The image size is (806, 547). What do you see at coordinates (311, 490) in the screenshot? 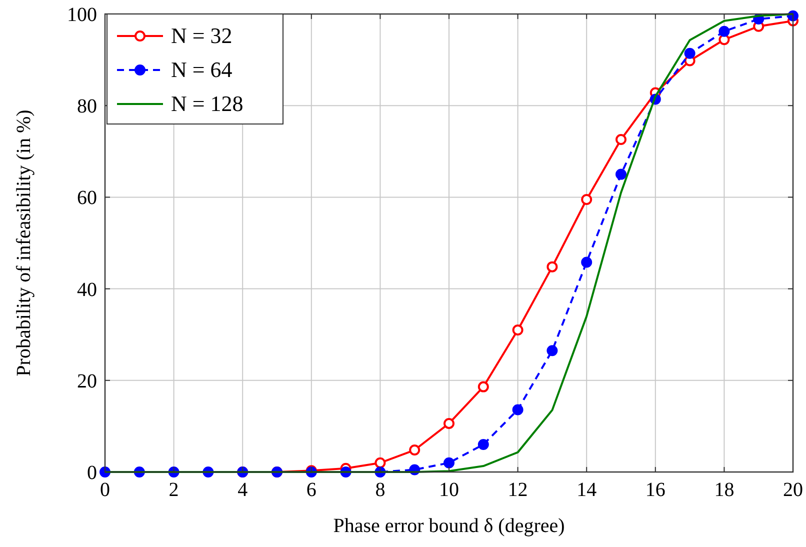
I see `x-tick-label: 6` at bounding box center [311, 490].